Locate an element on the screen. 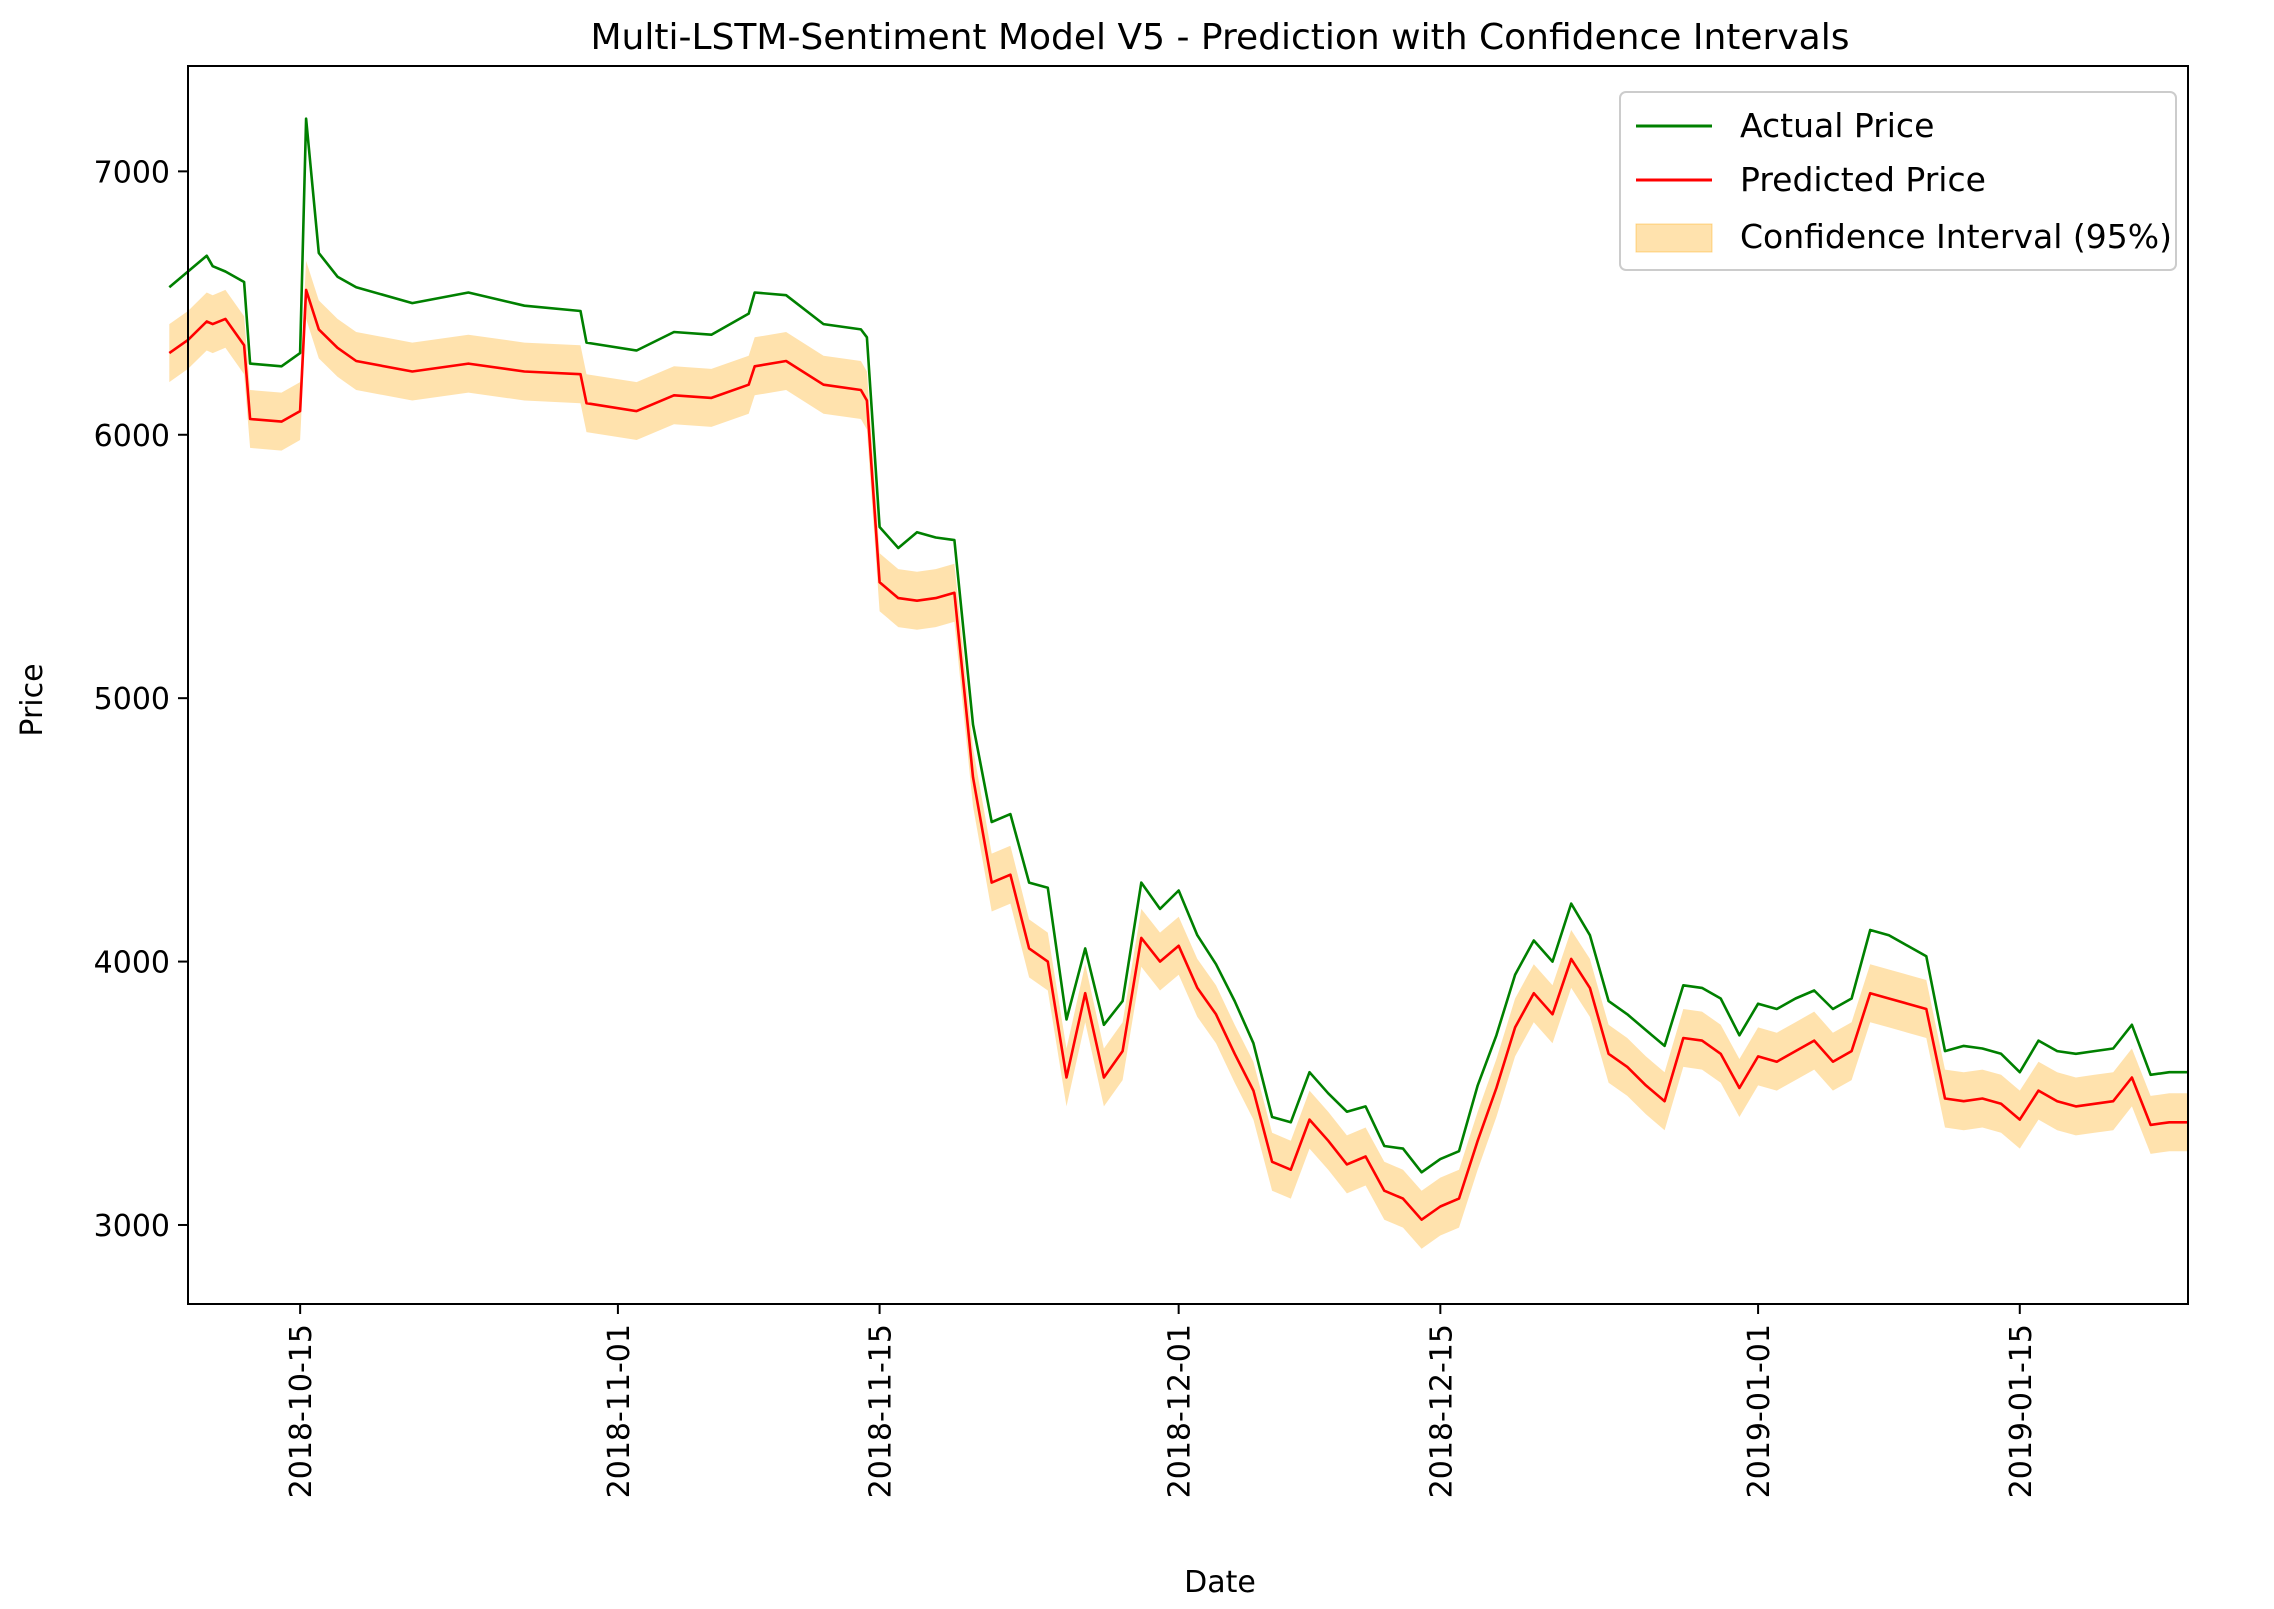 This screenshot has width=2274, height=1609. y-tick-label: 3000 is located at coordinates (132, 1226).